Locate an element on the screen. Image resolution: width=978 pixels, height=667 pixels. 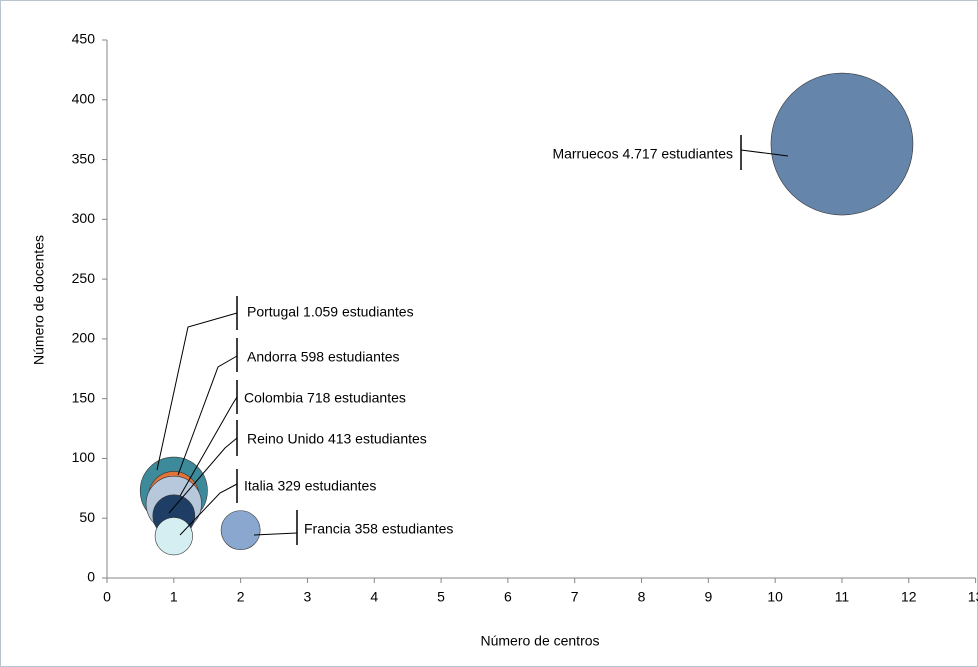
data-label: Italia 329 estudiantes is located at coordinates (310, 486).